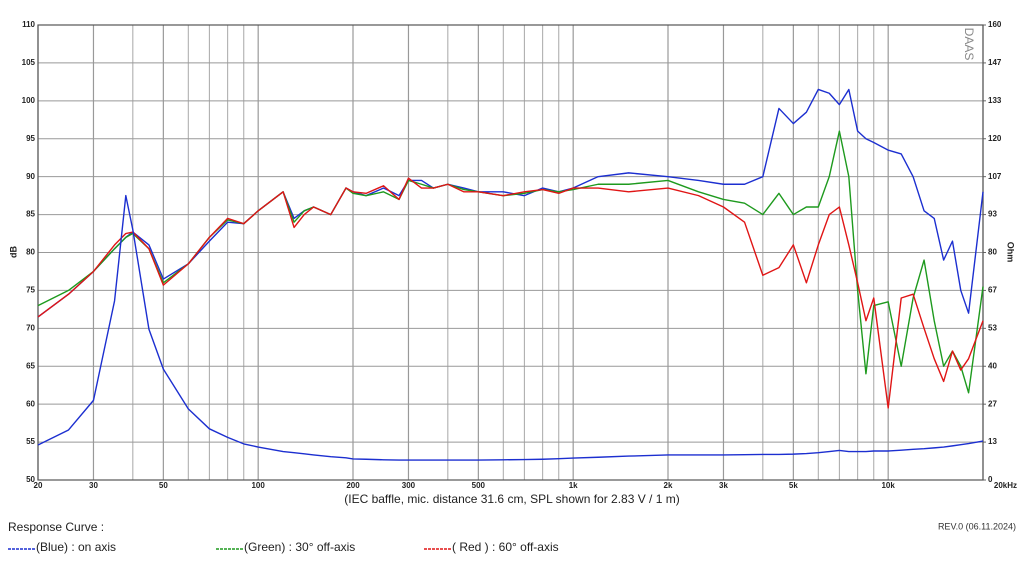  What do you see at coordinates (30, 138) in the screenshot?
I see `y-tick-label: 95` at bounding box center [30, 138].